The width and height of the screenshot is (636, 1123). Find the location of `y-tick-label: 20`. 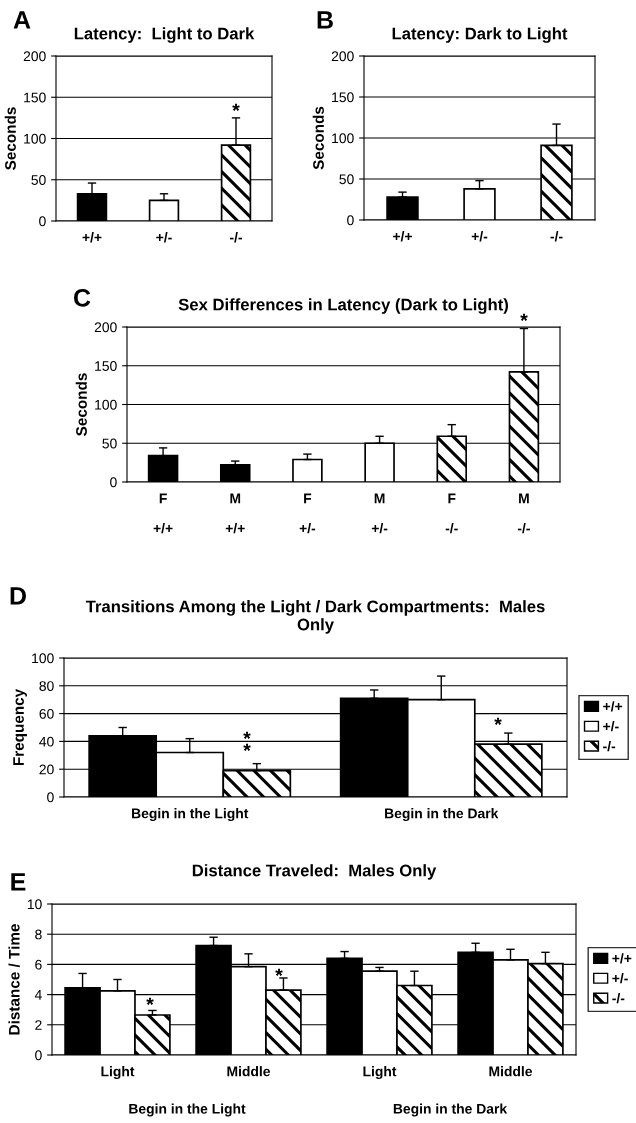

y-tick-label: 20 is located at coordinates (46, 769).